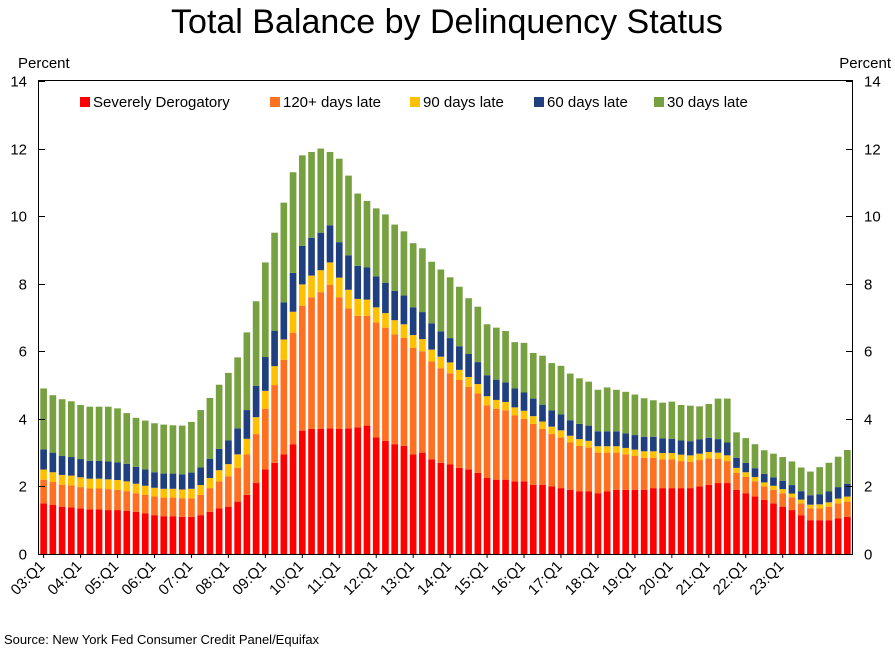 This screenshot has width=895, height=650. I want to click on legend-swatch-120-days-late, so click(275, 102).